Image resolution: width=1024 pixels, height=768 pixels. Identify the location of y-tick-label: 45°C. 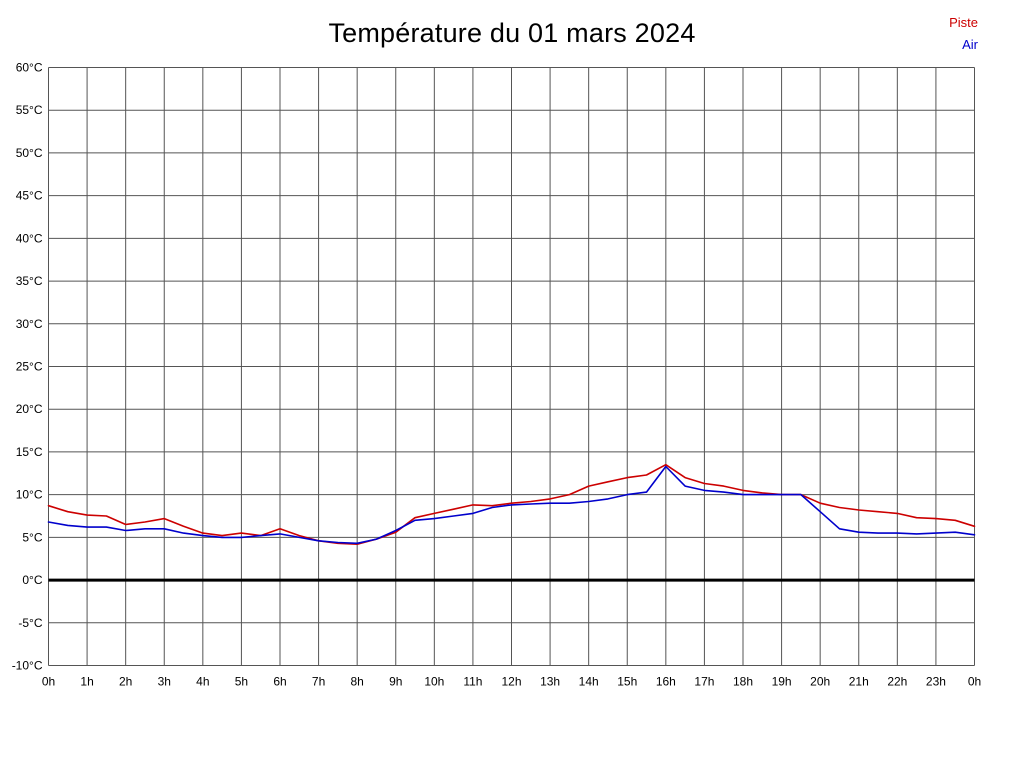
(29, 196).